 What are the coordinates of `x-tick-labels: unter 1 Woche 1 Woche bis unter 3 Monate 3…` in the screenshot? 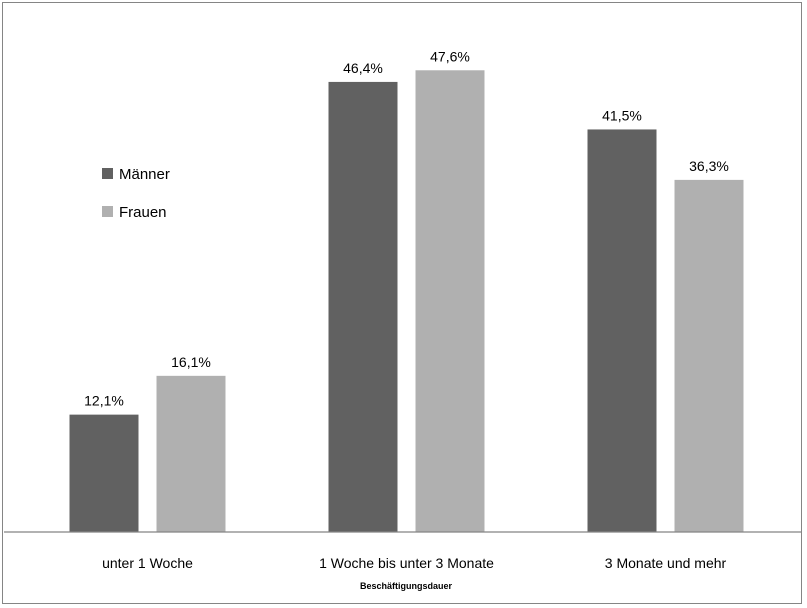 It's located at (414, 563).